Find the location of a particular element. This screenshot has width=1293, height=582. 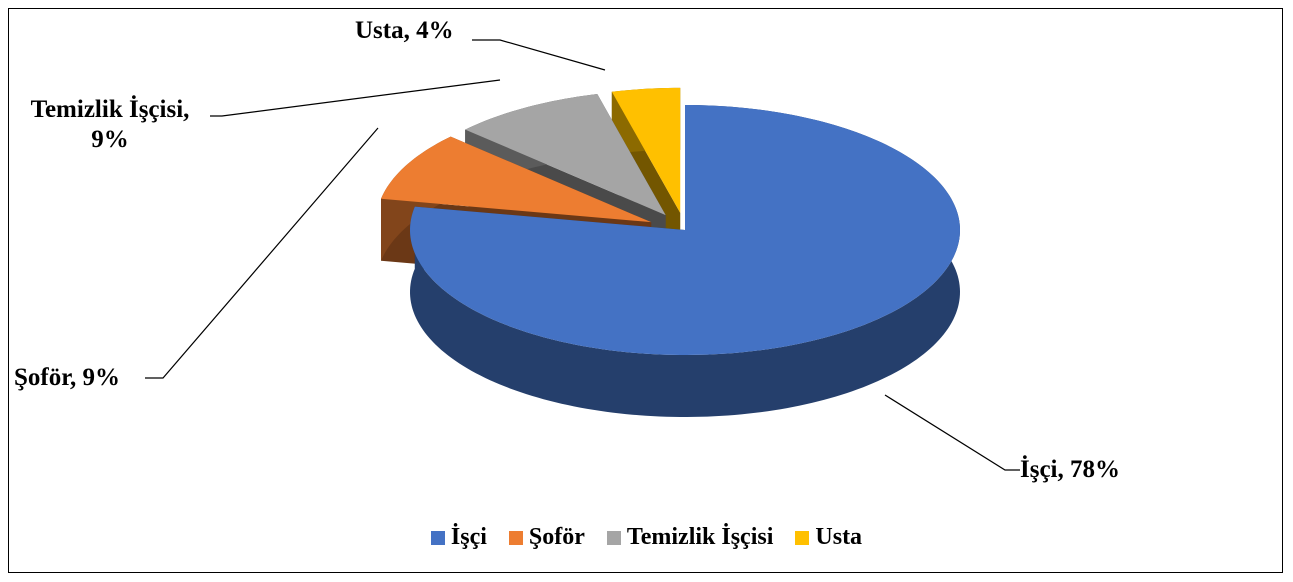

legend-label: Şoför is located at coordinates (556, 537).